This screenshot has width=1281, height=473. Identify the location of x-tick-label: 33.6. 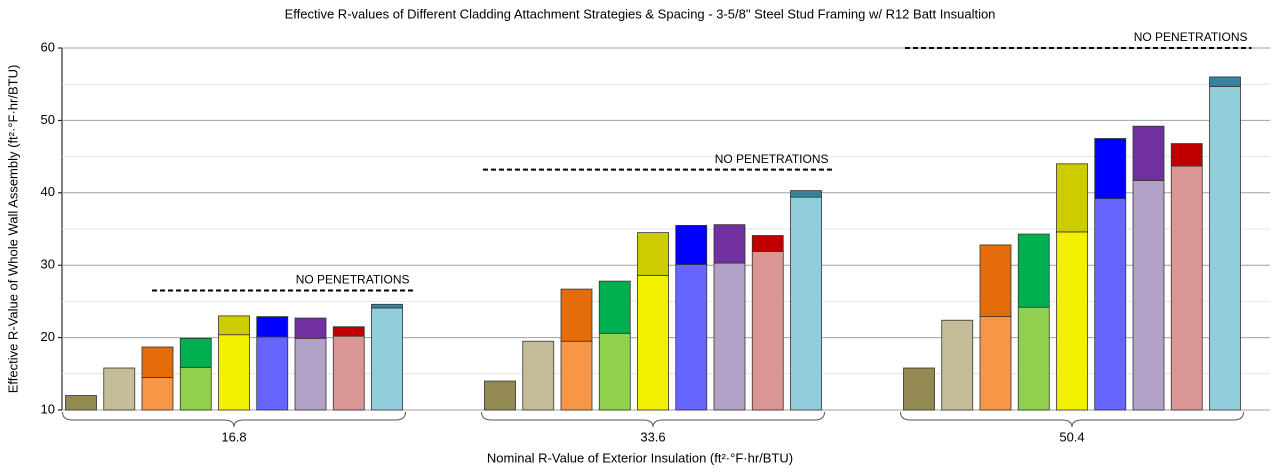
(652, 436).